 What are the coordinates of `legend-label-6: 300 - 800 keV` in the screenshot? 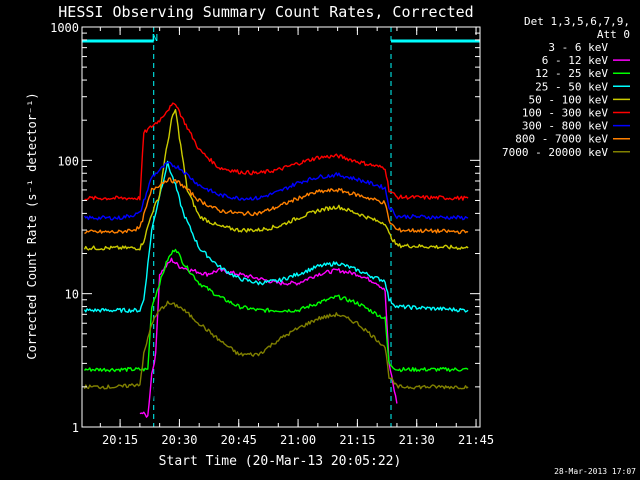 It's located at (565, 126).